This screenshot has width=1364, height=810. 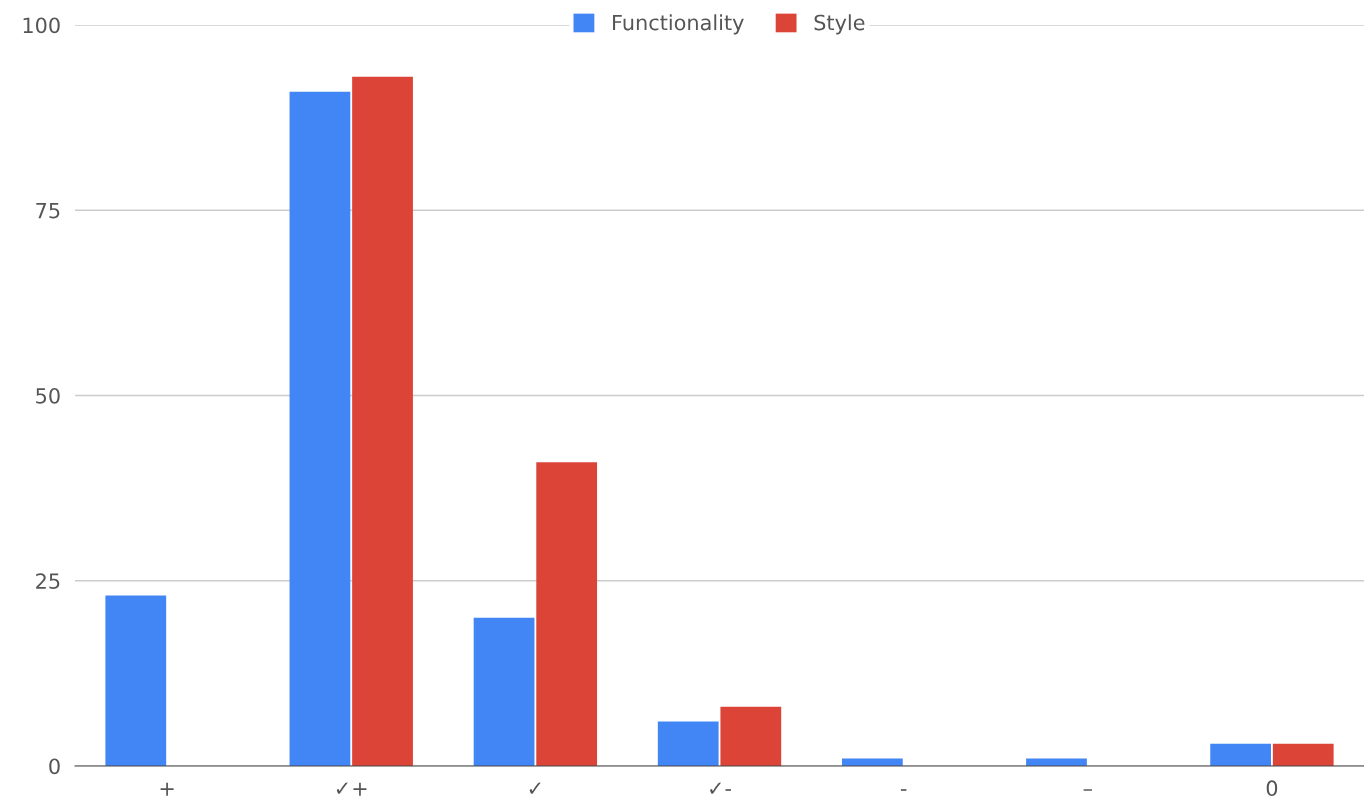 What do you see at coordinates (839, 24) in the screenshot?
I see `legend-label: Style` at bounding box center [839, 24].